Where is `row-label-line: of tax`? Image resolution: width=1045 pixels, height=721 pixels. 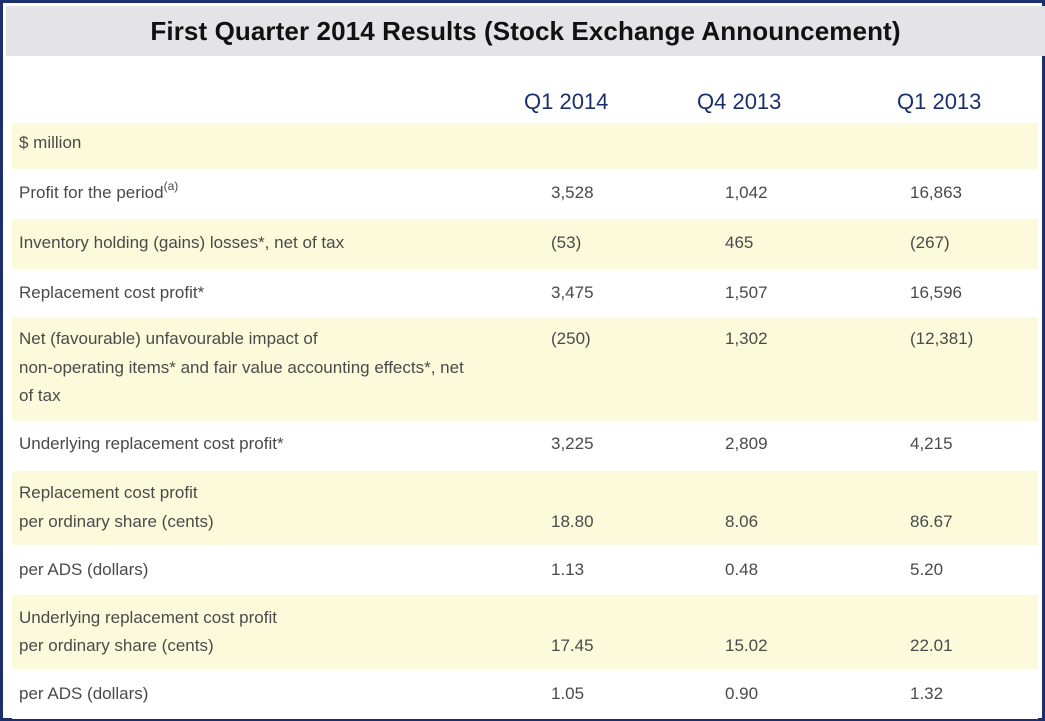 row-label-line: of tax is located at coordinates (40, 395).